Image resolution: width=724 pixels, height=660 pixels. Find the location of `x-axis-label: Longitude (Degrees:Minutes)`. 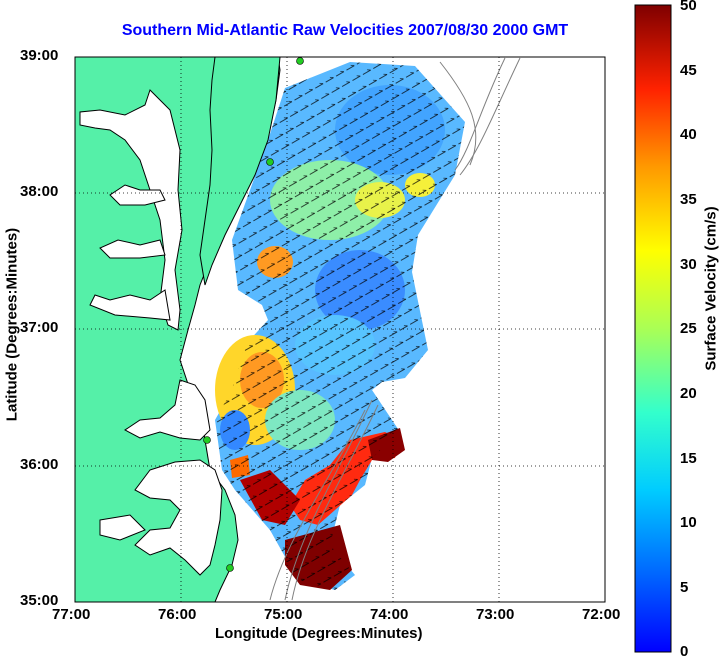

x-axis-label: Longitude (Degrees:Minutes) is located at coordinates (319, 633).